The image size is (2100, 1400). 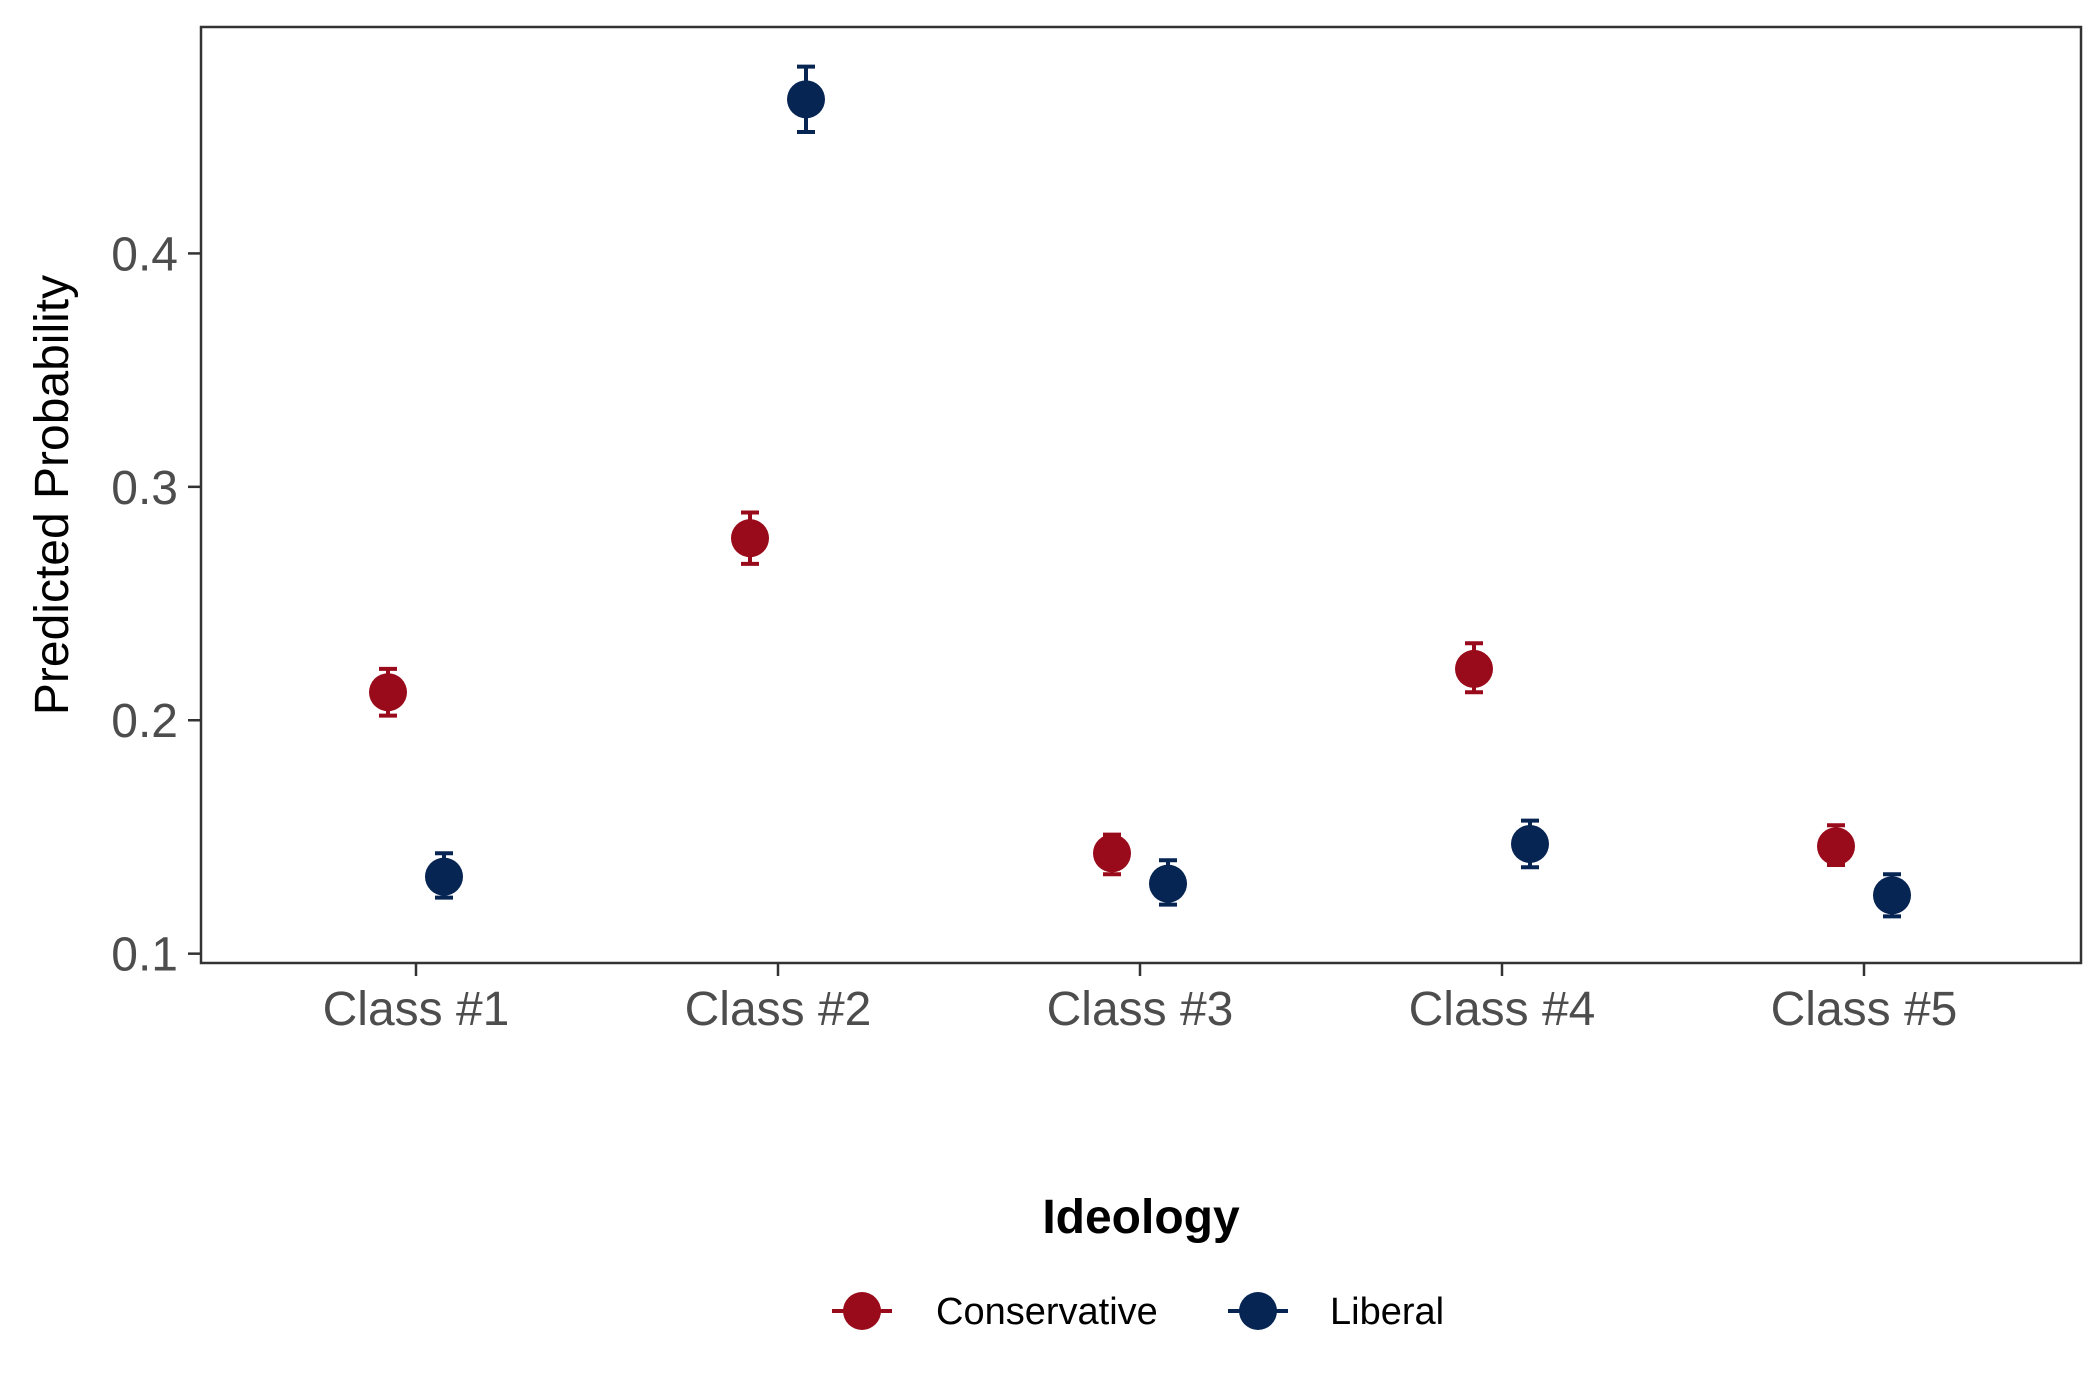 What do you see at coordinates (156, 605) in the screenshot?
I see `y-axis: 0.1 0.2 0.3 0.4` at bounding box center [156, 605].